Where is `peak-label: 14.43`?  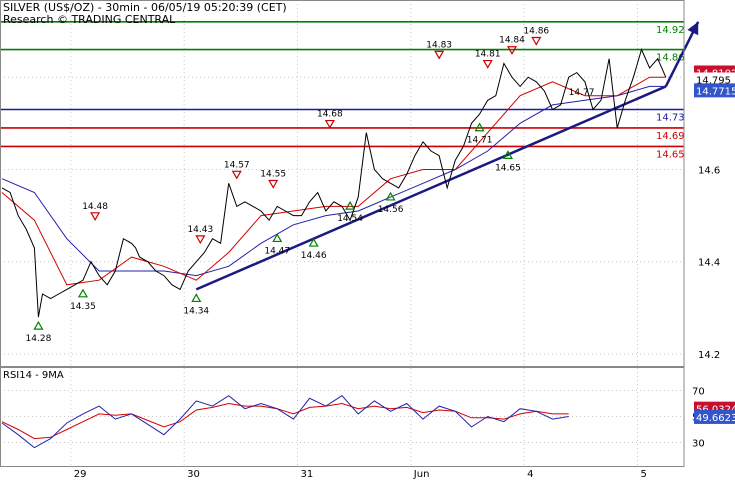
peak-label: 14.43 is located at coordinates (200, 230).